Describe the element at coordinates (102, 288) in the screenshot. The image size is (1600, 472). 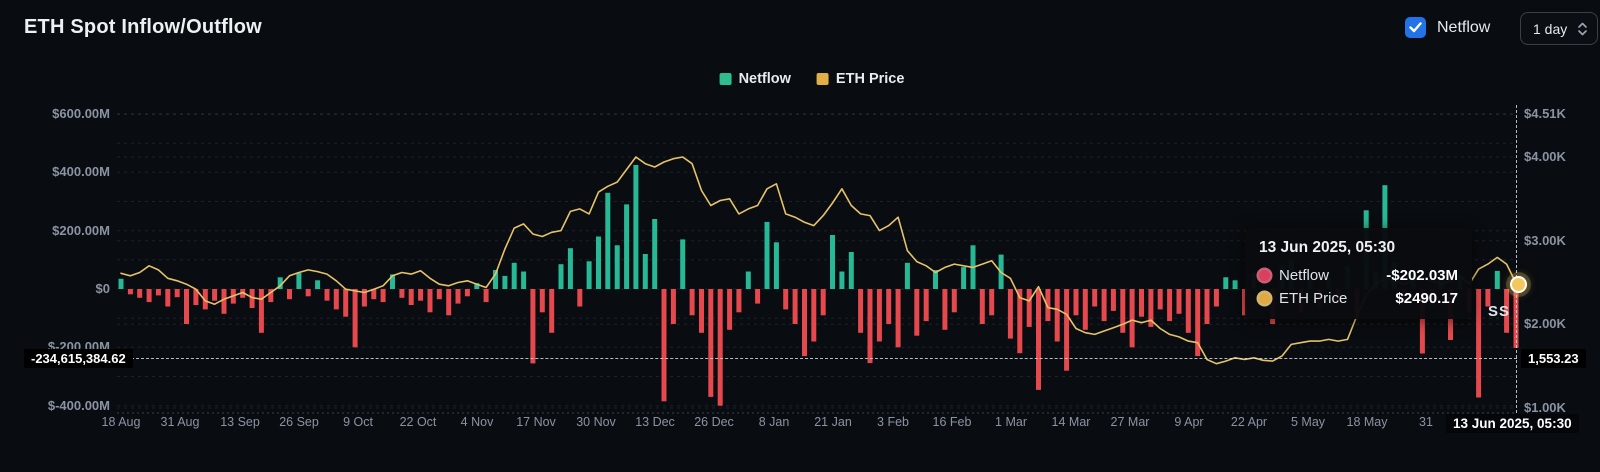
I see `y-axis-tick-left: $0` at that location.